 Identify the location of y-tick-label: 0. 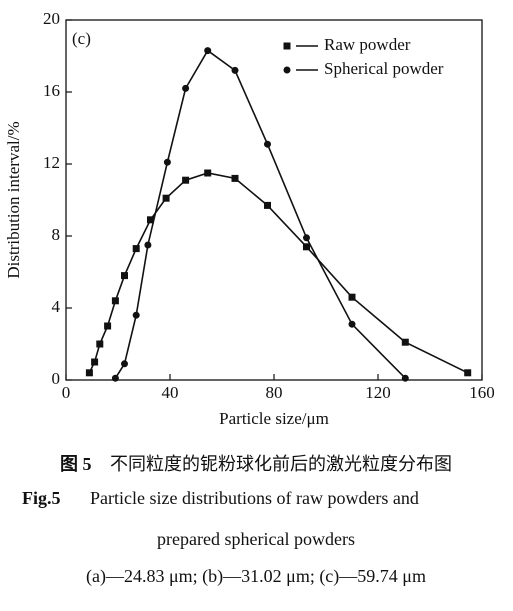
(56, 378).